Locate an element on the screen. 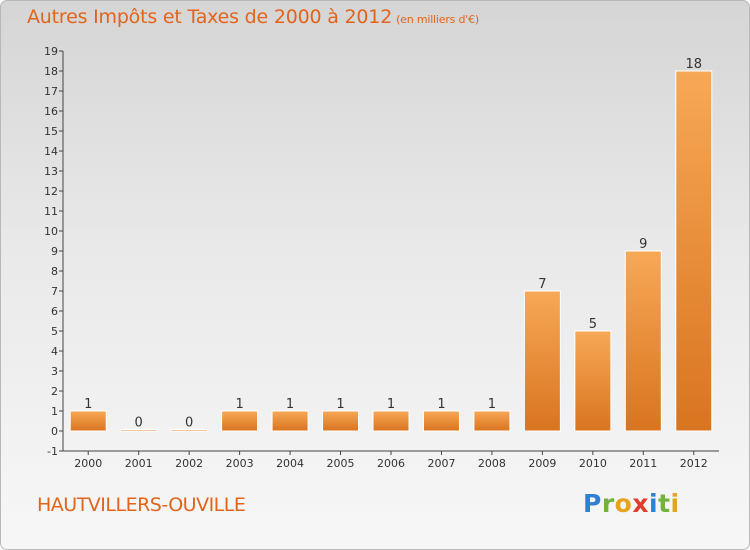  logo-letter: x is located at coordinates (640, 503).